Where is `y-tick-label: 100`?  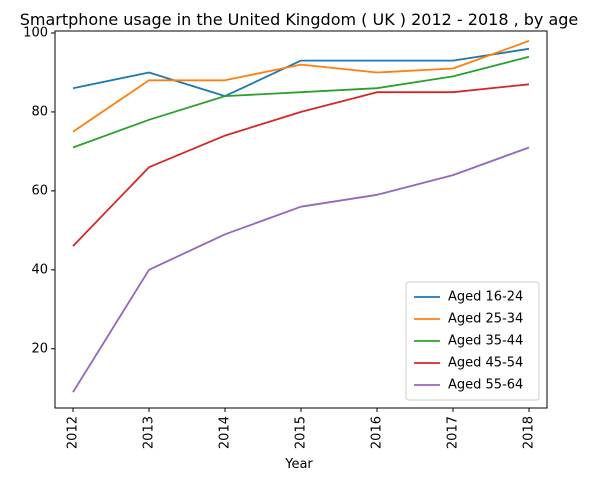 y-tick-label: 100 is located at coordinates (35, 32).